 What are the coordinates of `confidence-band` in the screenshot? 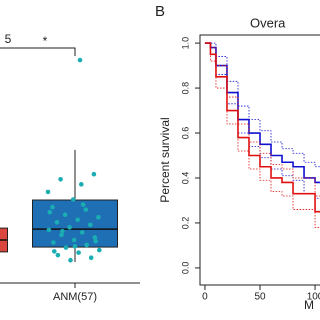 It's located at (262, 105).